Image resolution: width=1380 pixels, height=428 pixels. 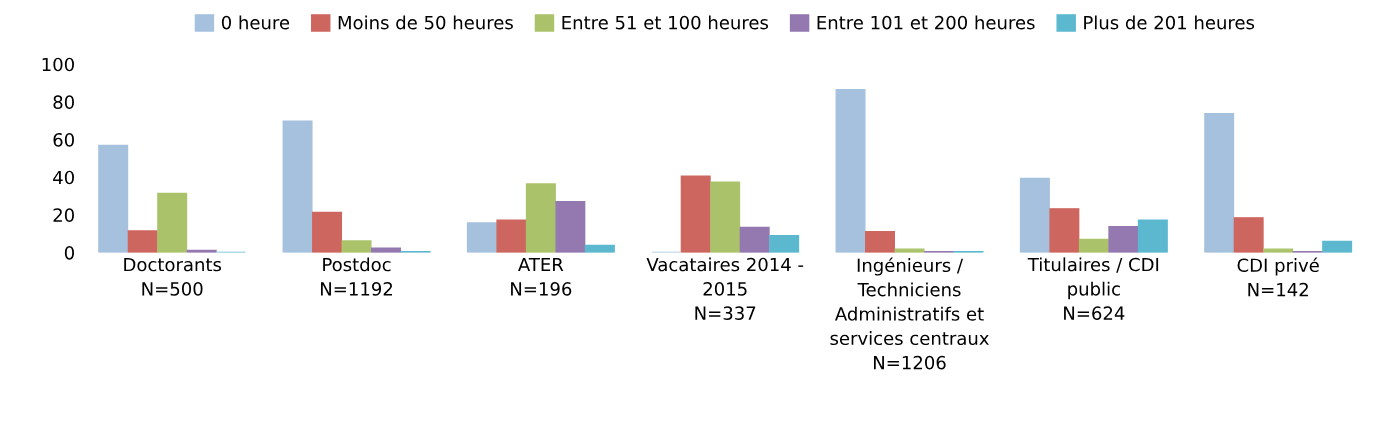 I want to click on x-tick-label: Postdoc N=1192, so click(x=357, y=276).